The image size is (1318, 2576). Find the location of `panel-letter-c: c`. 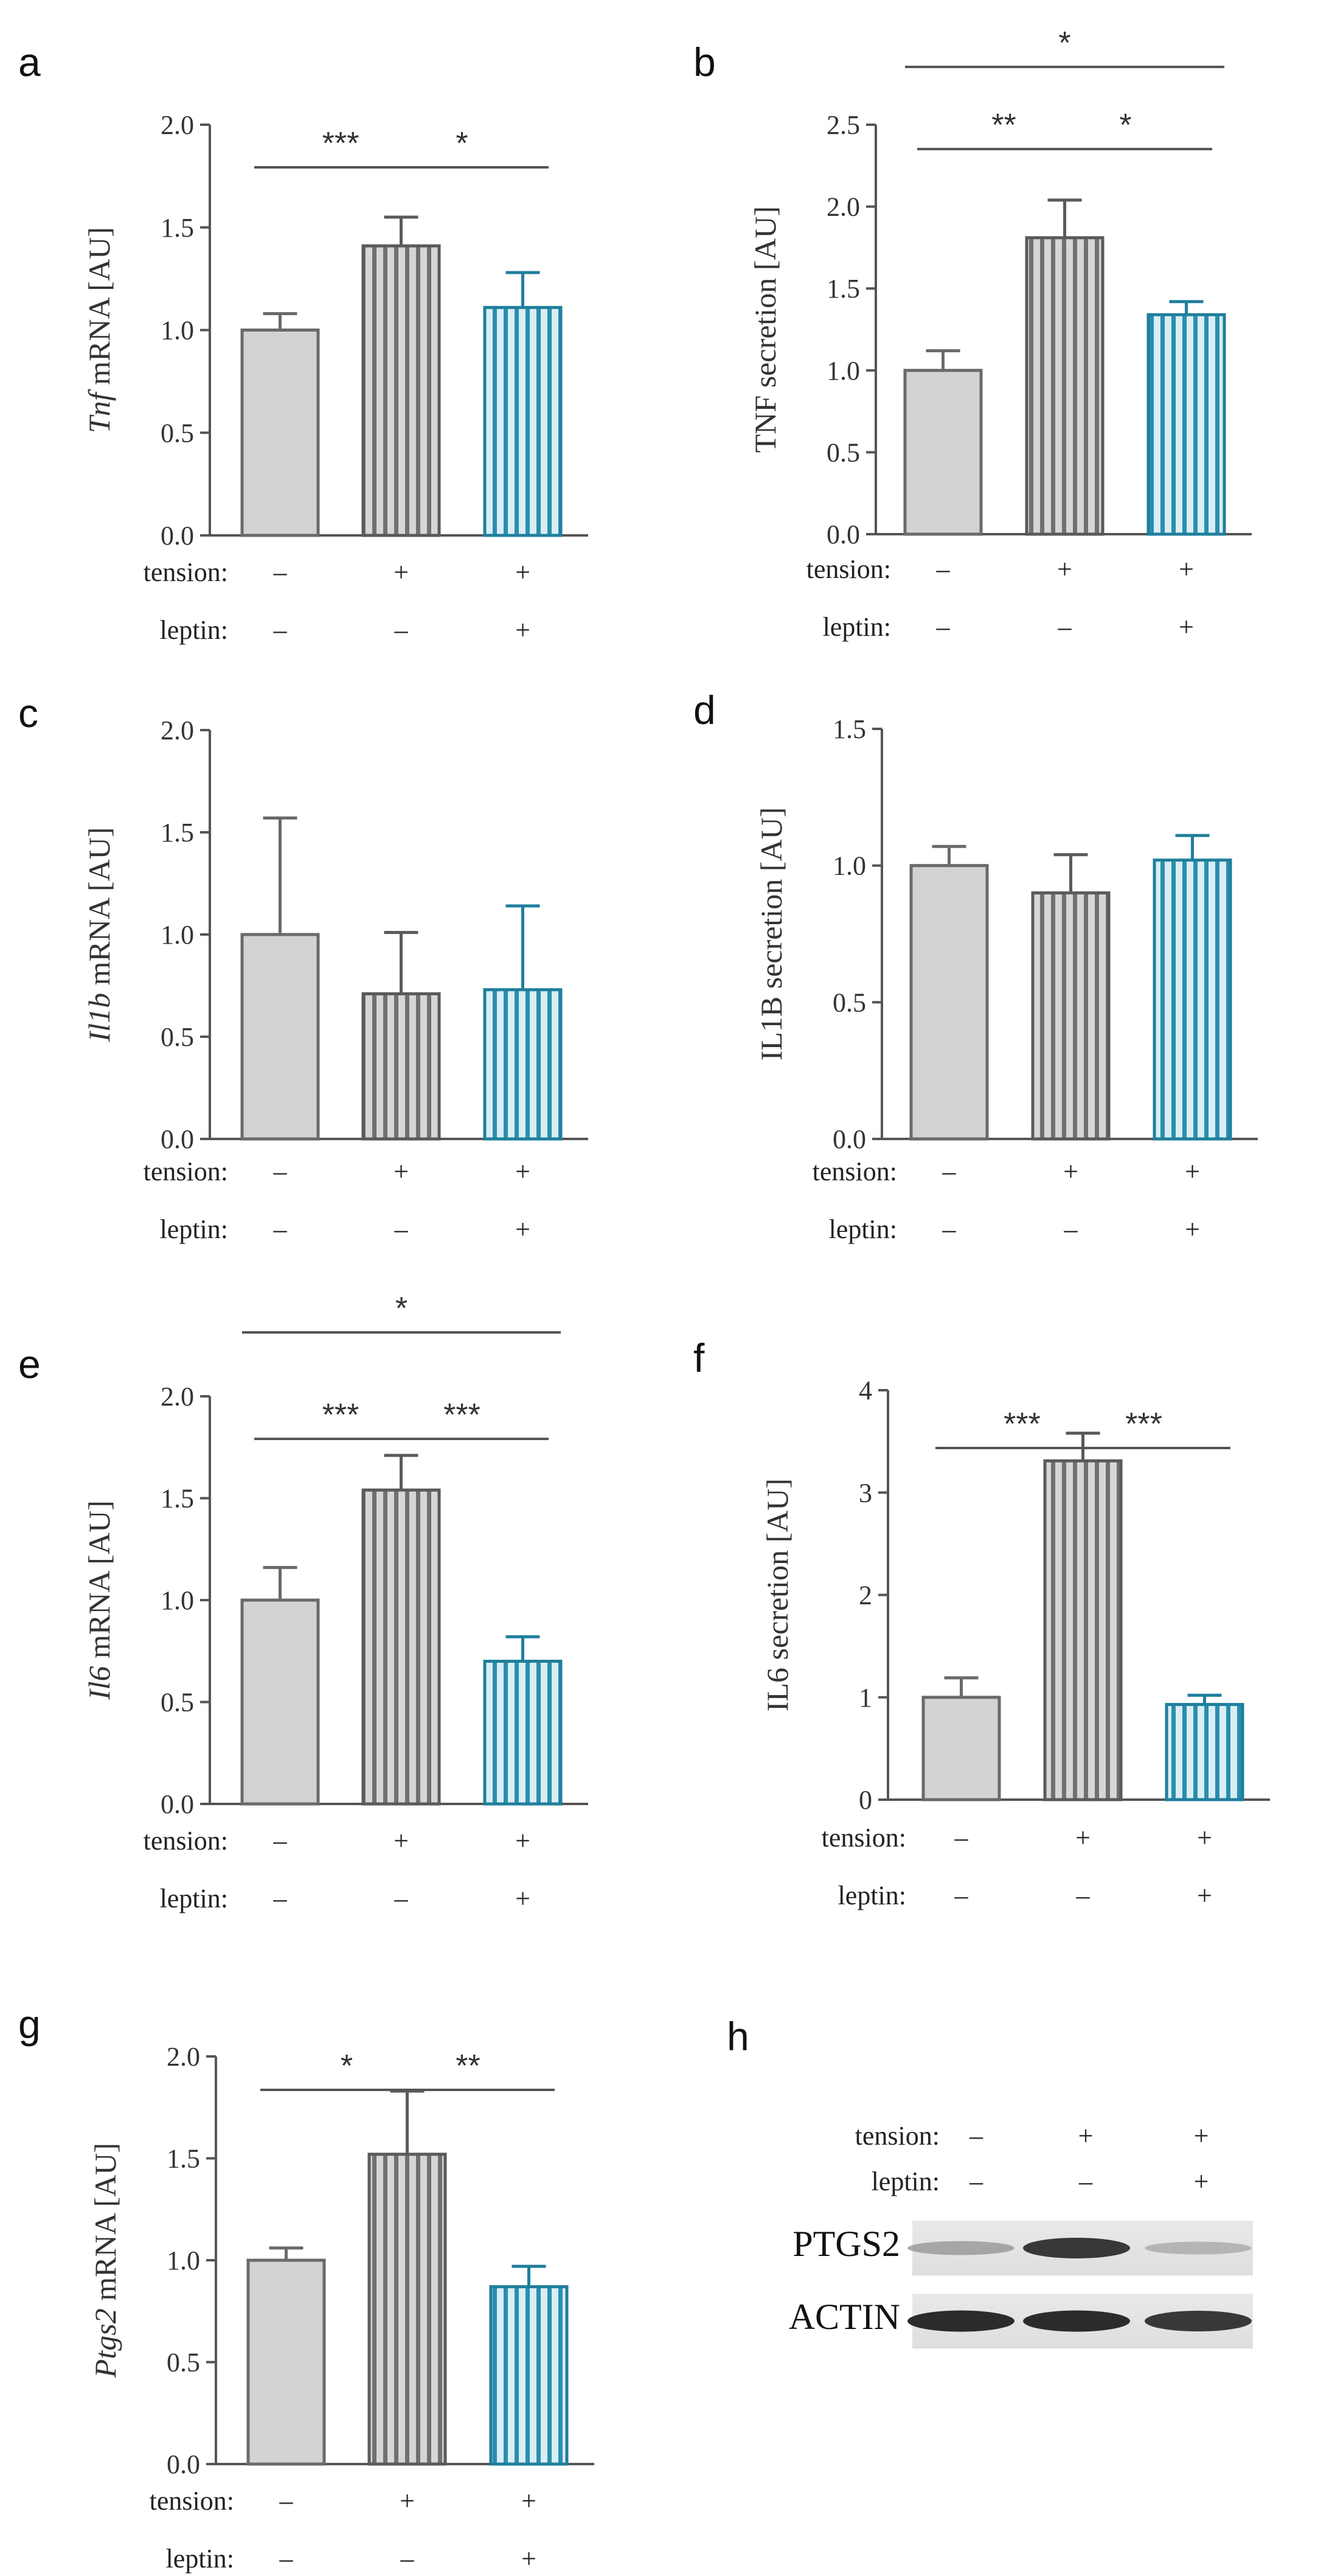

panel-letter-c: c is located at coordinates (28, 713).